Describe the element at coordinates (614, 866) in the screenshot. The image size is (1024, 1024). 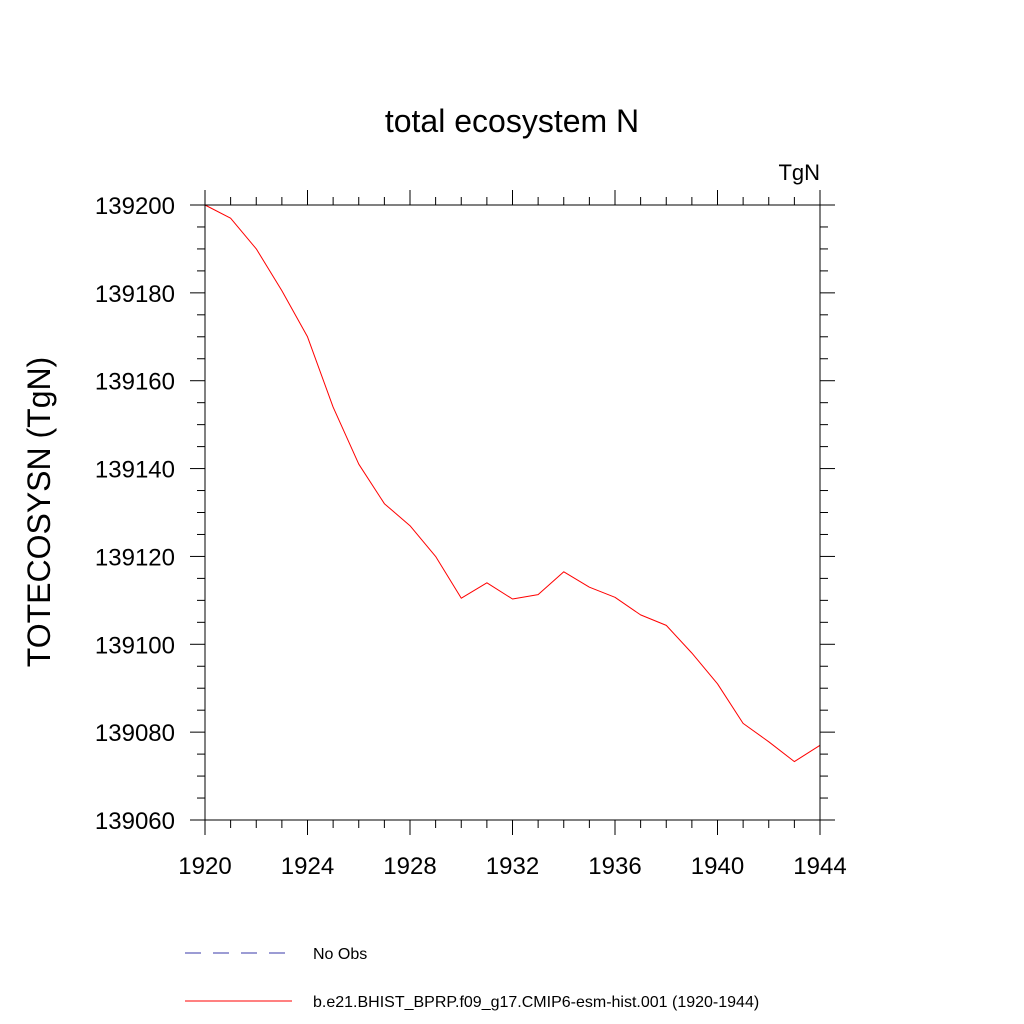
I see `x-tick-label: 1936` at that location.